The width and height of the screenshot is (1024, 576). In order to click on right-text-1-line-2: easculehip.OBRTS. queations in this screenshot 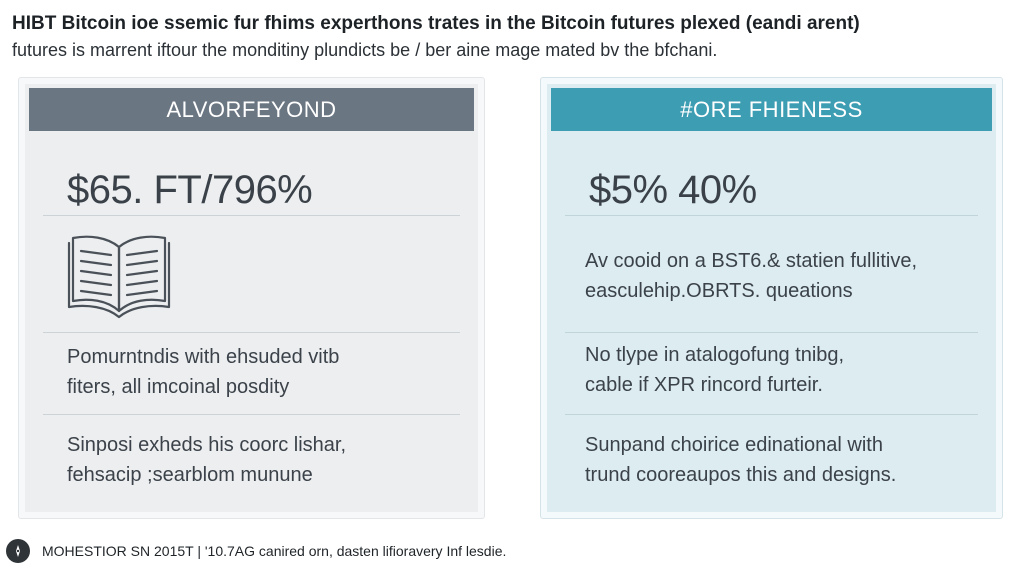, I will do `click(719, 291)`.